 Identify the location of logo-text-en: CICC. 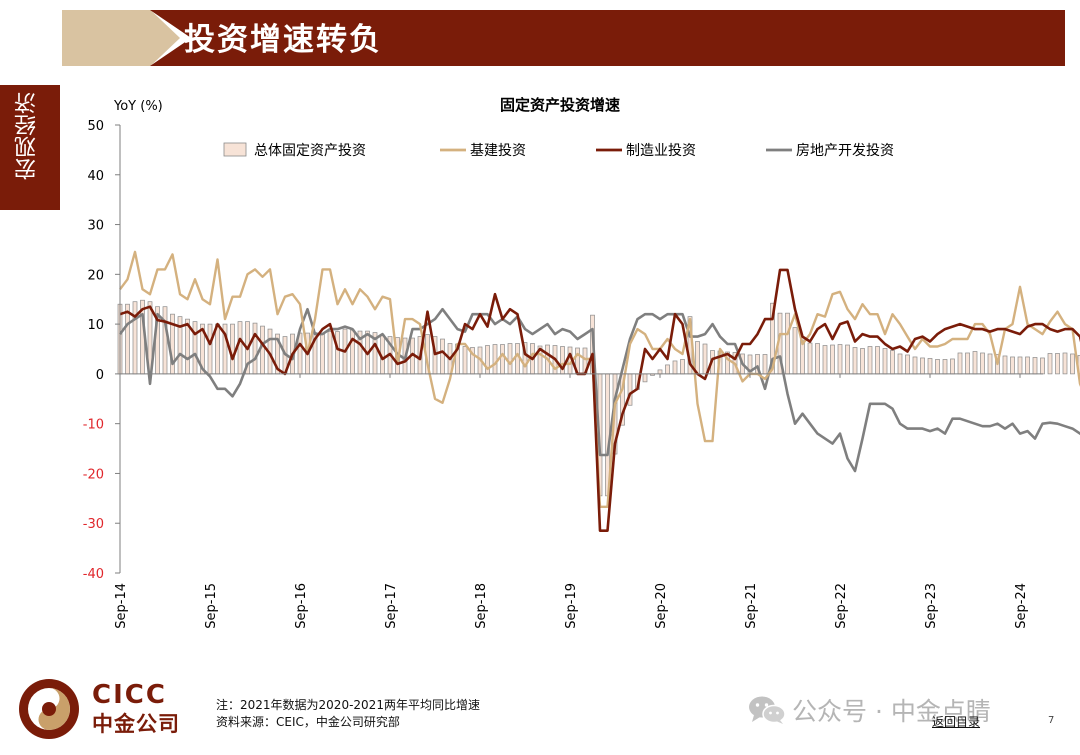
(129, 695).